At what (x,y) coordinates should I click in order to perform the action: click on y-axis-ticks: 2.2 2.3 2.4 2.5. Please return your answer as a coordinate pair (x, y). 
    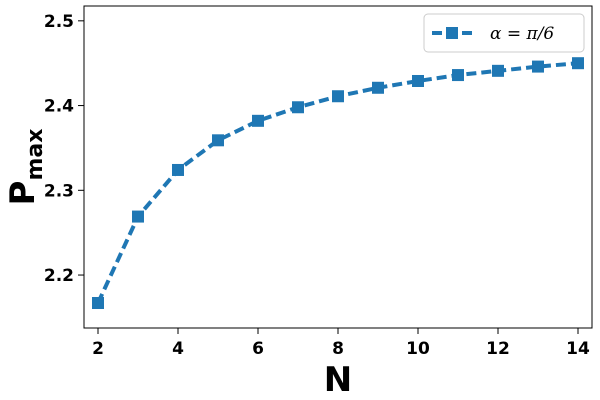
    Looking at the image, I should click on (64, 149).